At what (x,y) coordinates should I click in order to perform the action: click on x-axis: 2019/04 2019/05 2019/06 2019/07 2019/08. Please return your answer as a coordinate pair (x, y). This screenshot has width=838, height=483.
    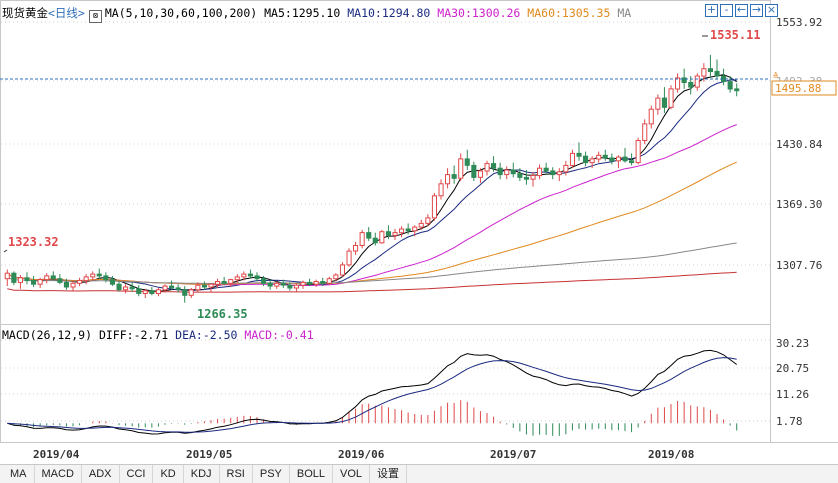
    Looking at the image, I should click on (363, 454).